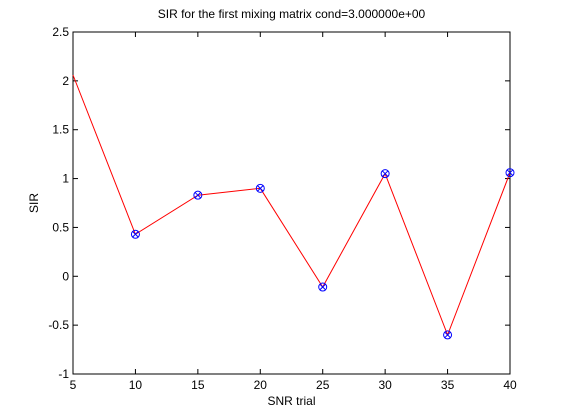  I want to click on y-tick-label: 0.5, so click(60, 227).